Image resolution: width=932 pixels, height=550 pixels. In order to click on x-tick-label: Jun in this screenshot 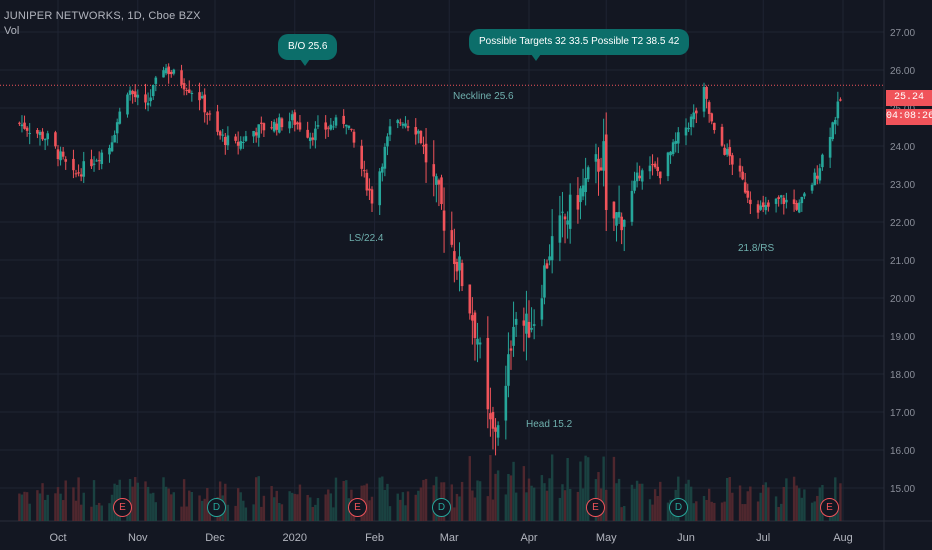, I will do `click(686, 538)`.